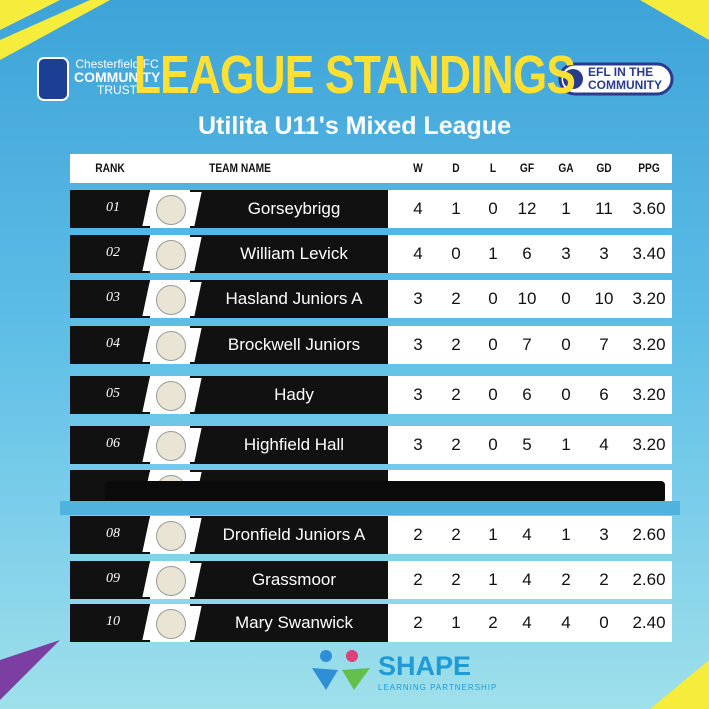 This screenshot has height=709, width=709. What do you see at coordinates (113, 443) in the screenshot?
I see `rank: 06` at bounding box center [113, 443].